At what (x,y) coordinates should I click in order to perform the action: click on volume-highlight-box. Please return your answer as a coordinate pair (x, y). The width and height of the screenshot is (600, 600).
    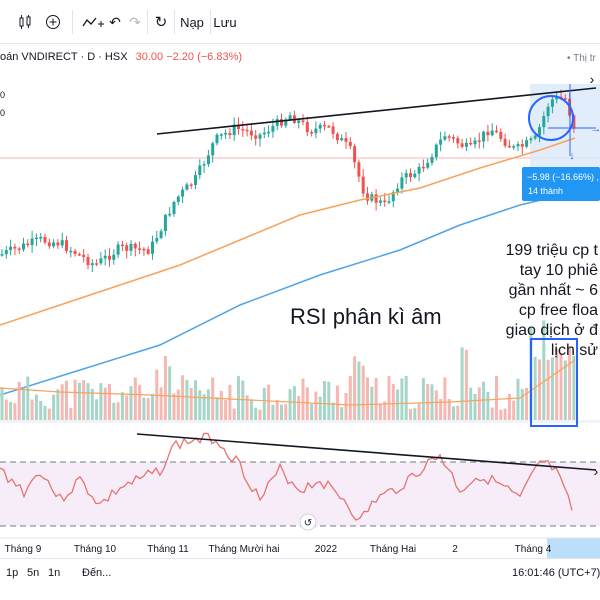
    Looking at the image, I should click on (554, 382).